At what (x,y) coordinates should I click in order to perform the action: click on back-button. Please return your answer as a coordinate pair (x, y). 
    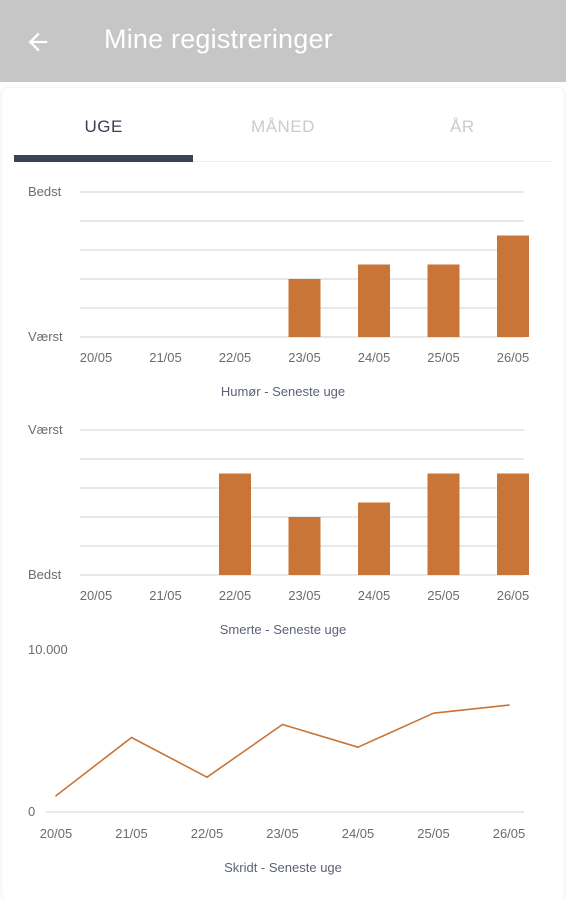
    Looking at the image, I should click on (38, 42).